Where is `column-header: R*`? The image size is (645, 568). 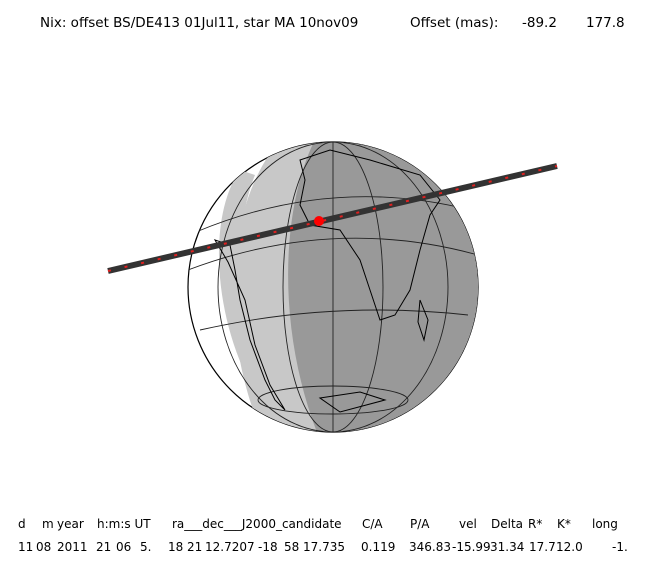 column-header: R* is located at coordinates (535, 524).